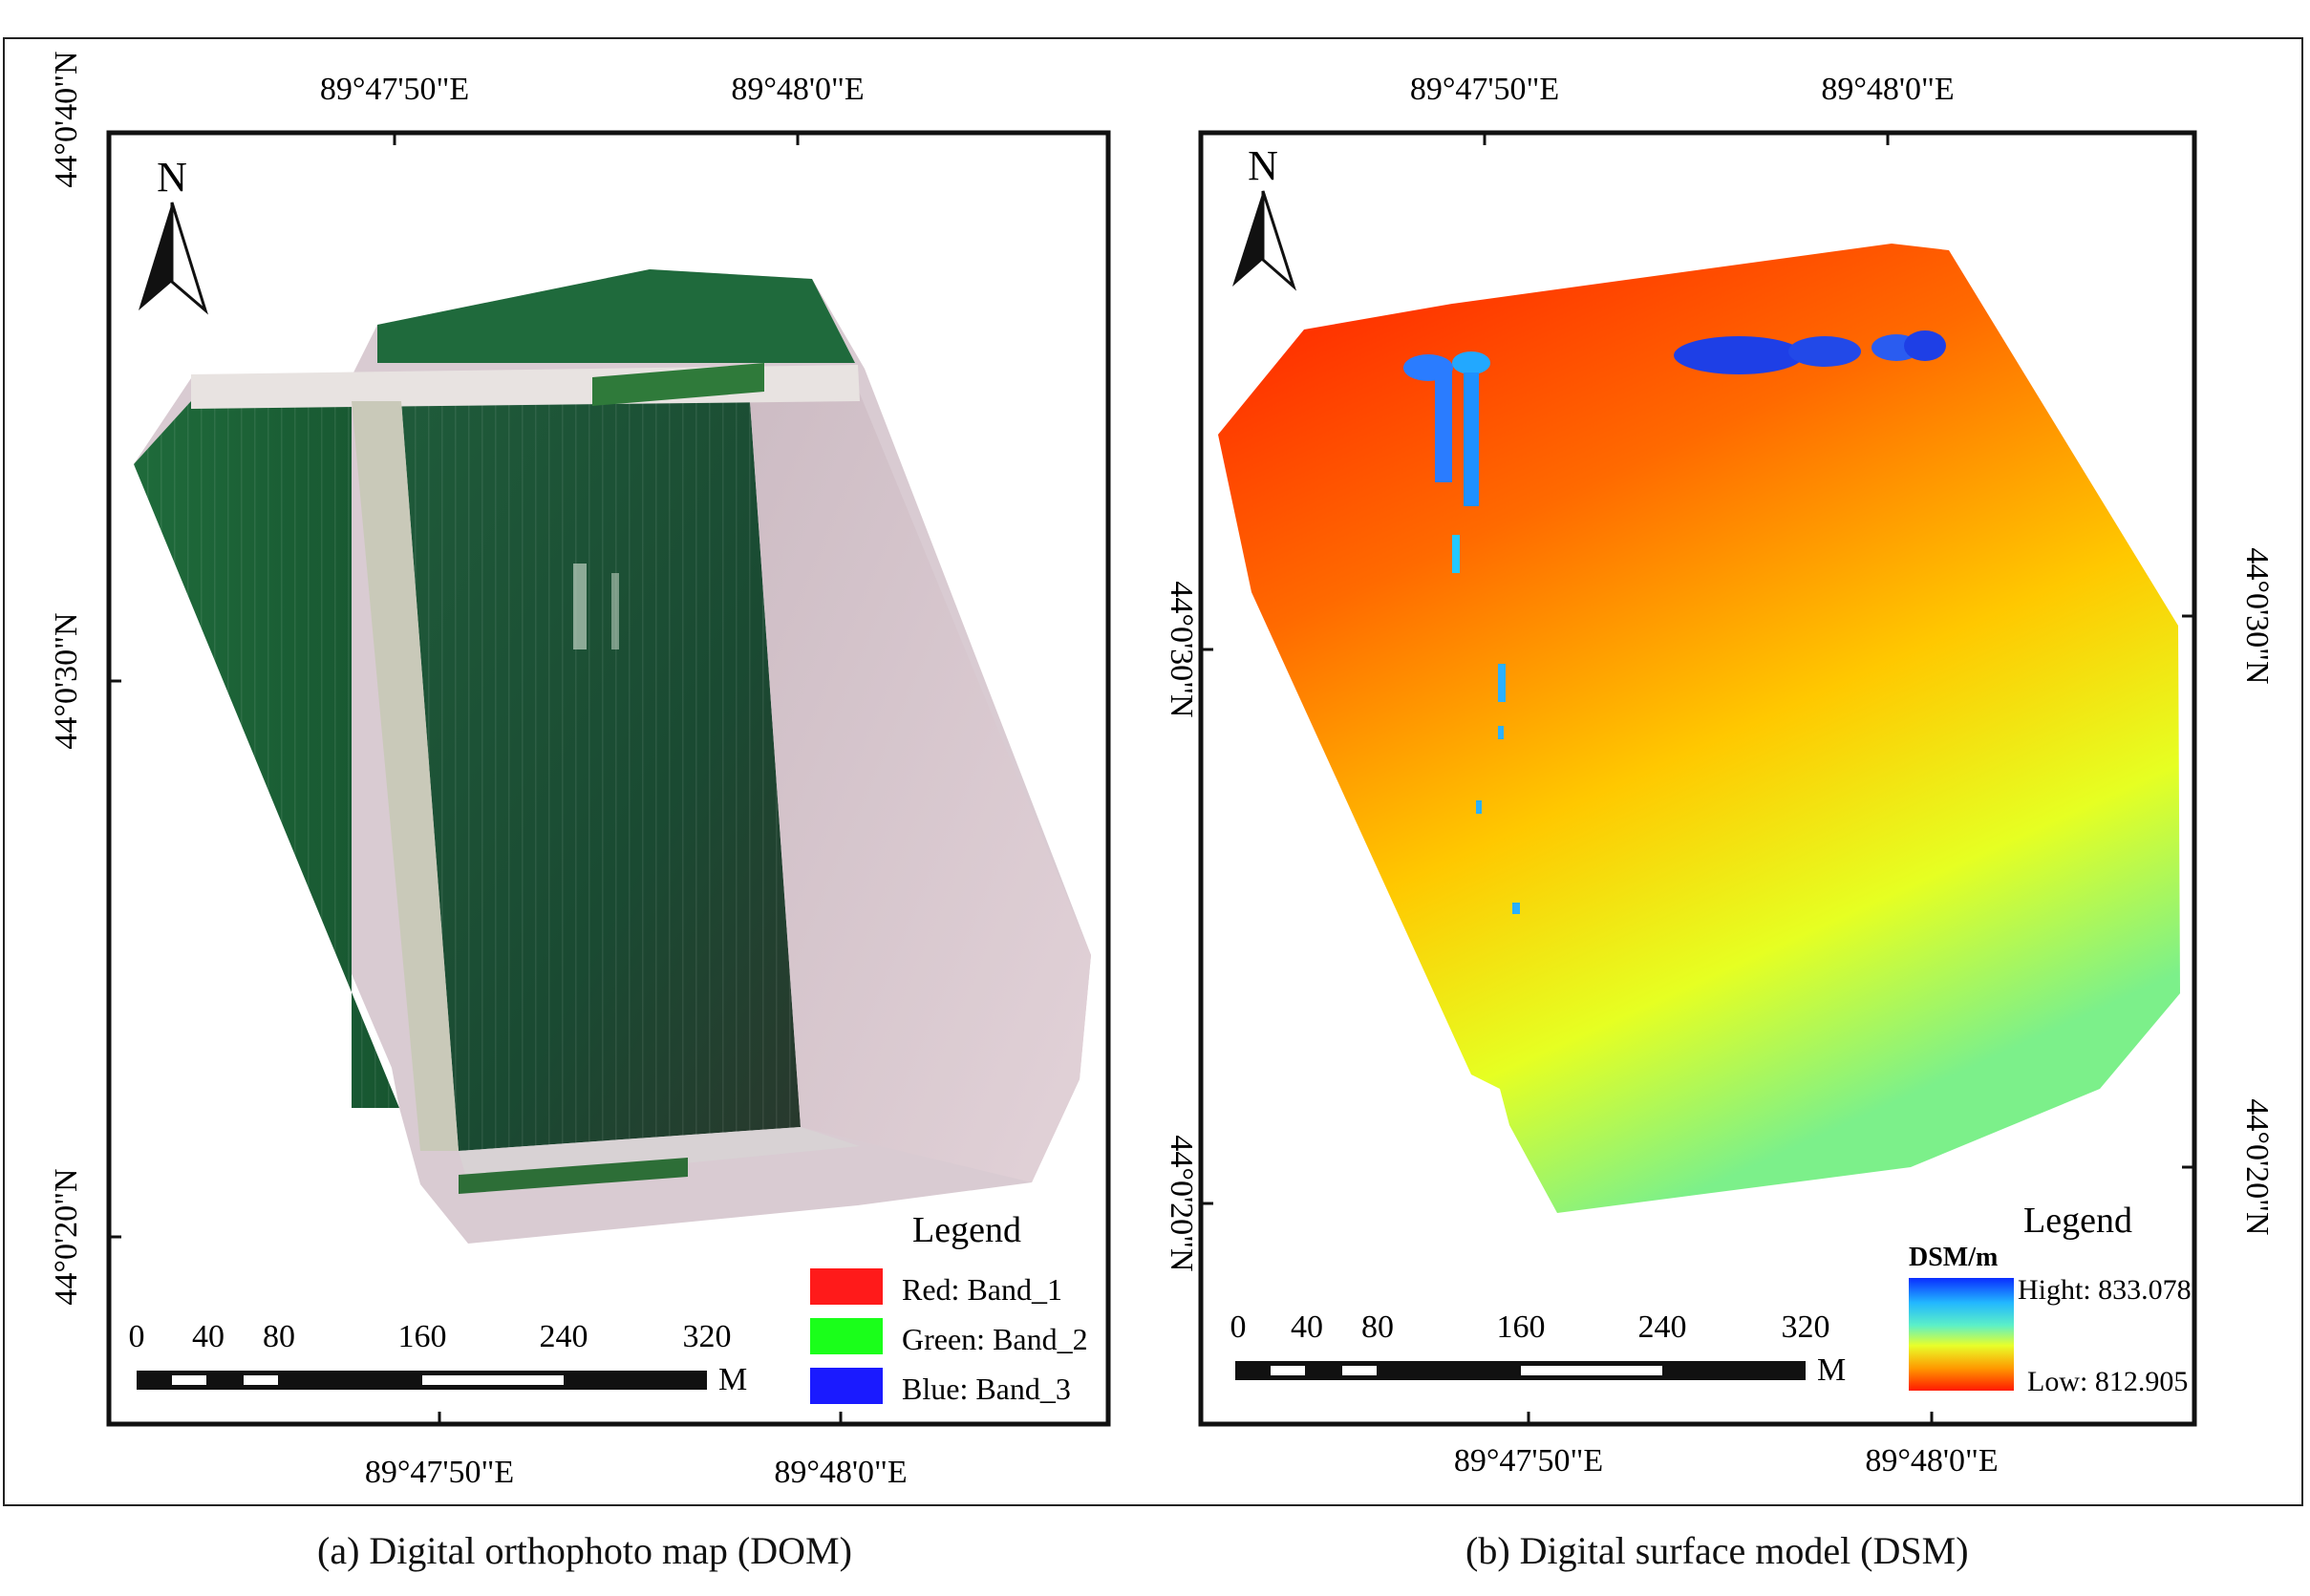 This screenshot has height=1596, width=2310. I want to click on dom-scale-label: 160, so click(422, 1336).